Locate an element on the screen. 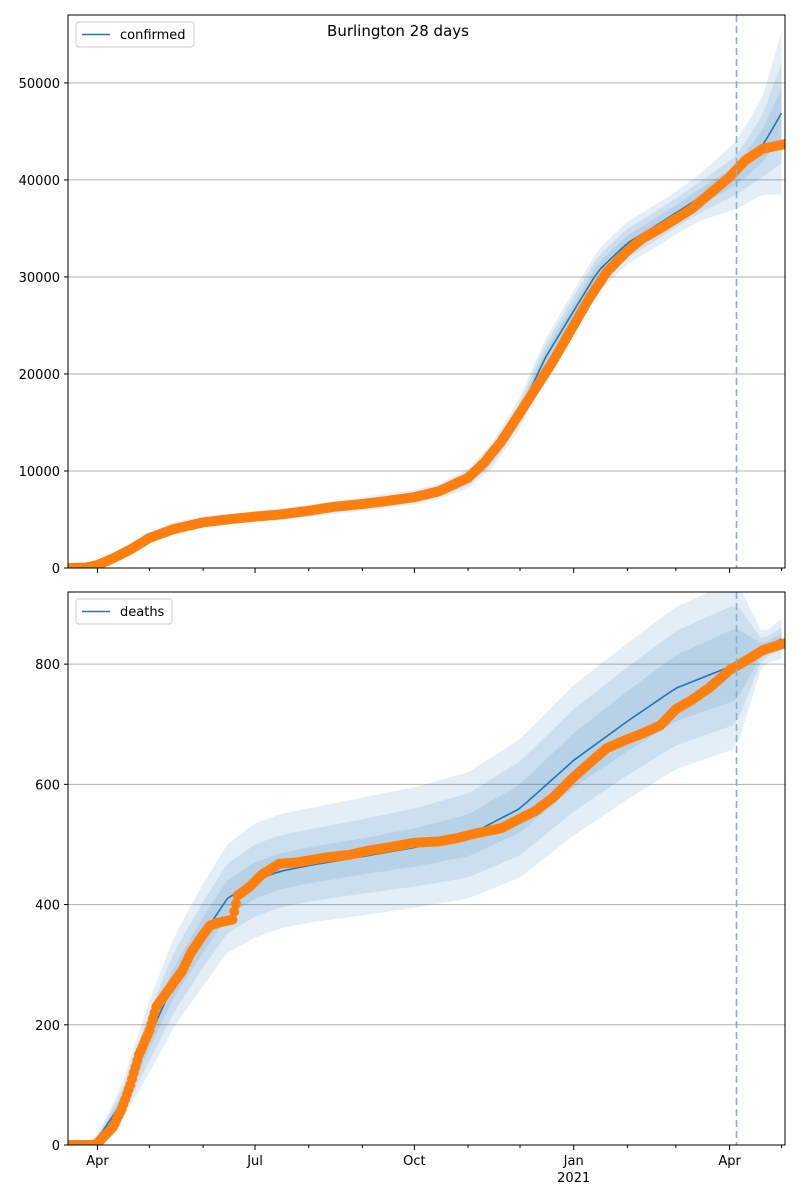 The height and width of the screenshot is (1200, 800). figure-title: Burlington 28 days is located at coordinates (398, 31).